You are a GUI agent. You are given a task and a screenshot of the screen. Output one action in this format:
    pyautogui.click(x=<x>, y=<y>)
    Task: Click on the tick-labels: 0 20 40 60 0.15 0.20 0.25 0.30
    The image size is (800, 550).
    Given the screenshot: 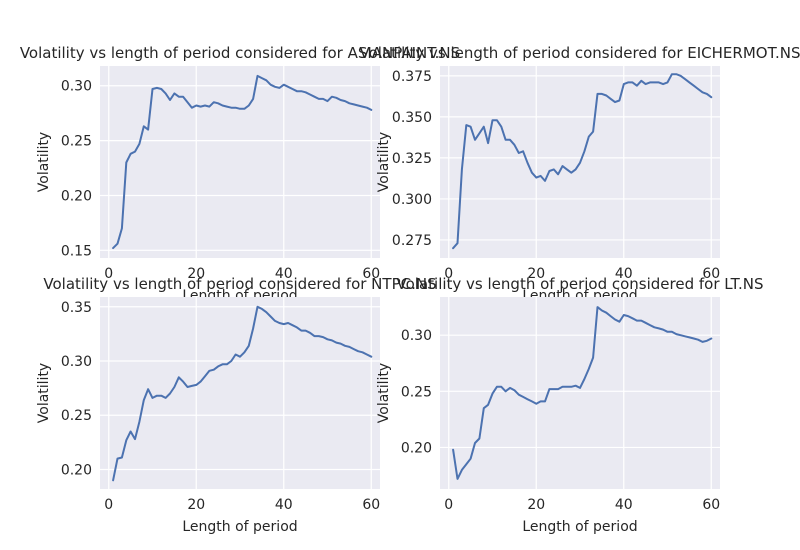 What is the action you would take?
    pyautogui.click(x=220, y=180)
    